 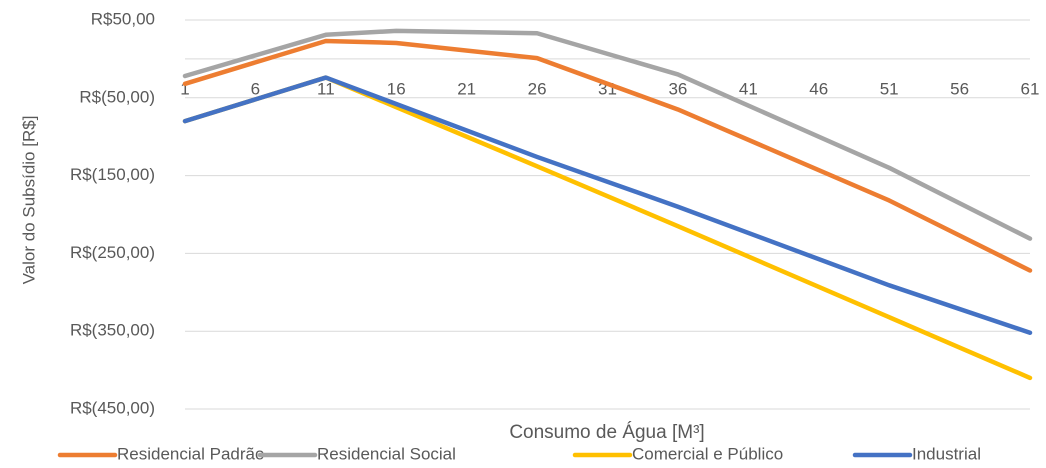 What do you see at coordinates (117, 96) in the screenshot?
I see `y-tick-label: R$(50,00)` at bounding box center [117, 96].